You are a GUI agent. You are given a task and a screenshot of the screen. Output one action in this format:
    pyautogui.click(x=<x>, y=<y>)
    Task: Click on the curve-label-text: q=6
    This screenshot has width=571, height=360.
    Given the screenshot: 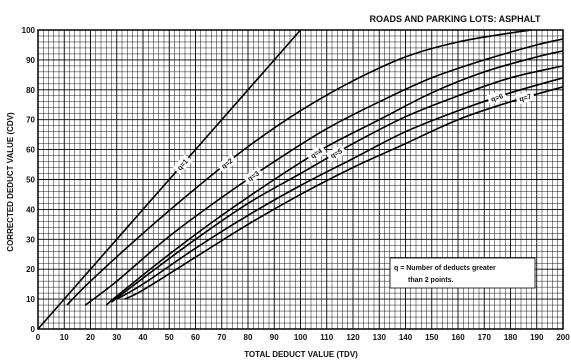 What is the action you would take?
    pyautogui.click(x=497, y=98)
    